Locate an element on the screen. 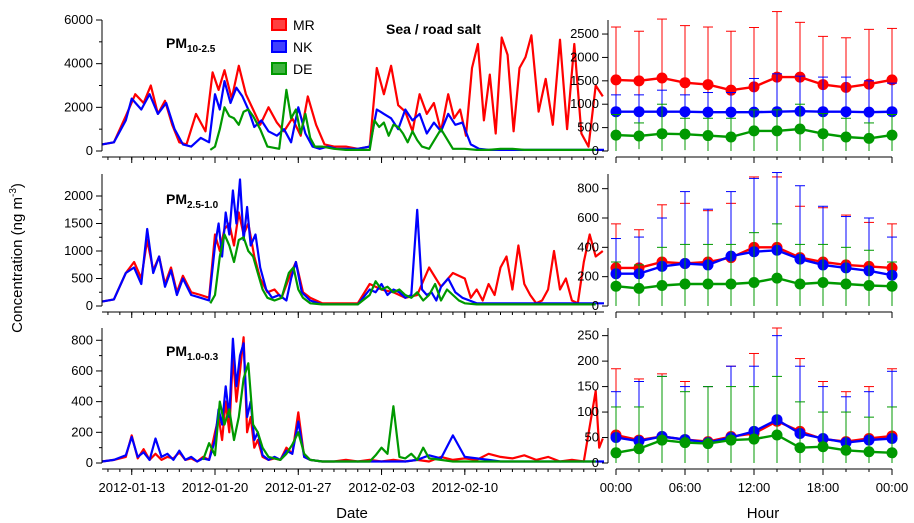  diurnal-panel-pm25: 0 200 400 600 800 is located at coordinates (737, 245).